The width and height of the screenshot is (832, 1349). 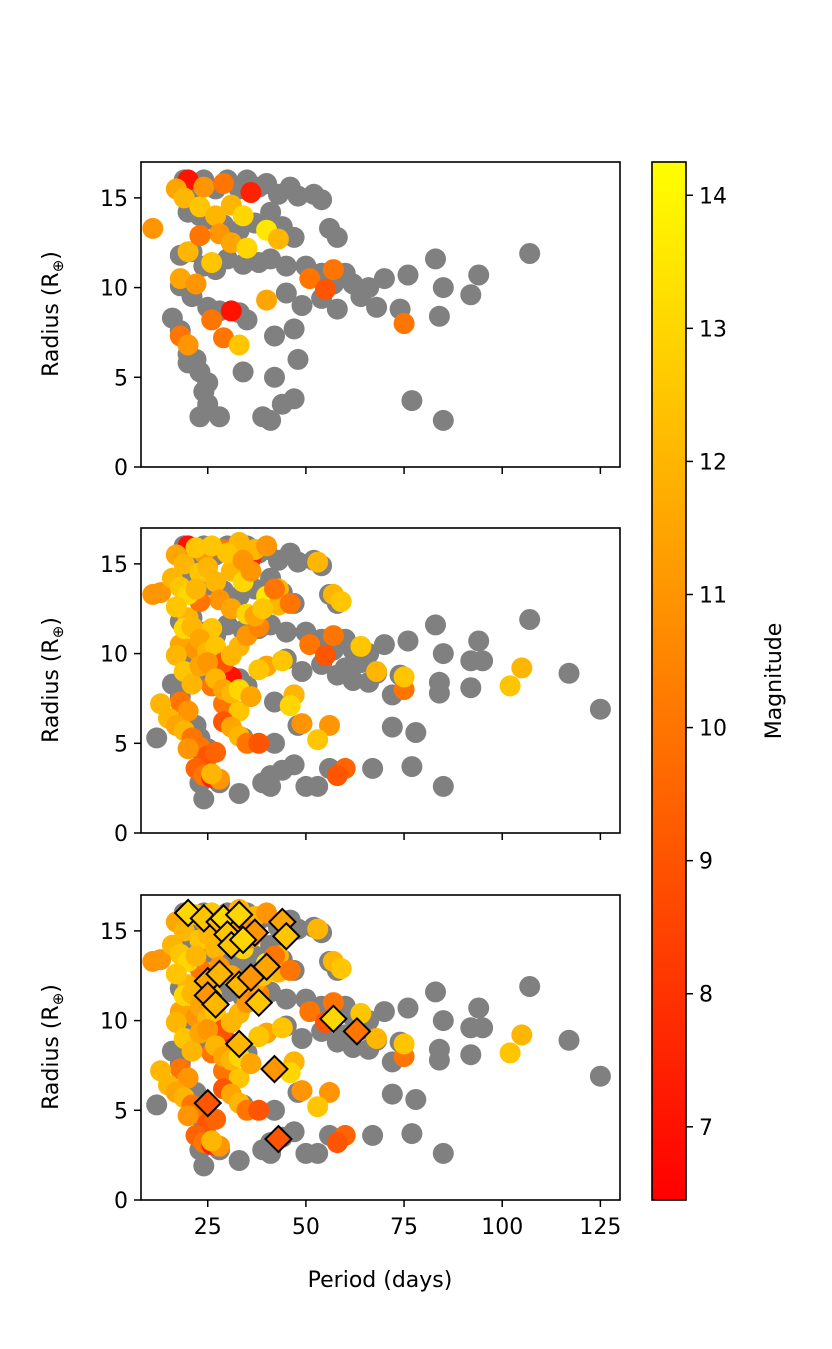 What do you see at coordinates (208, 1227) in the screenshot?
I see `xtick-label-25: 25` at bounding box center [208, 1227].